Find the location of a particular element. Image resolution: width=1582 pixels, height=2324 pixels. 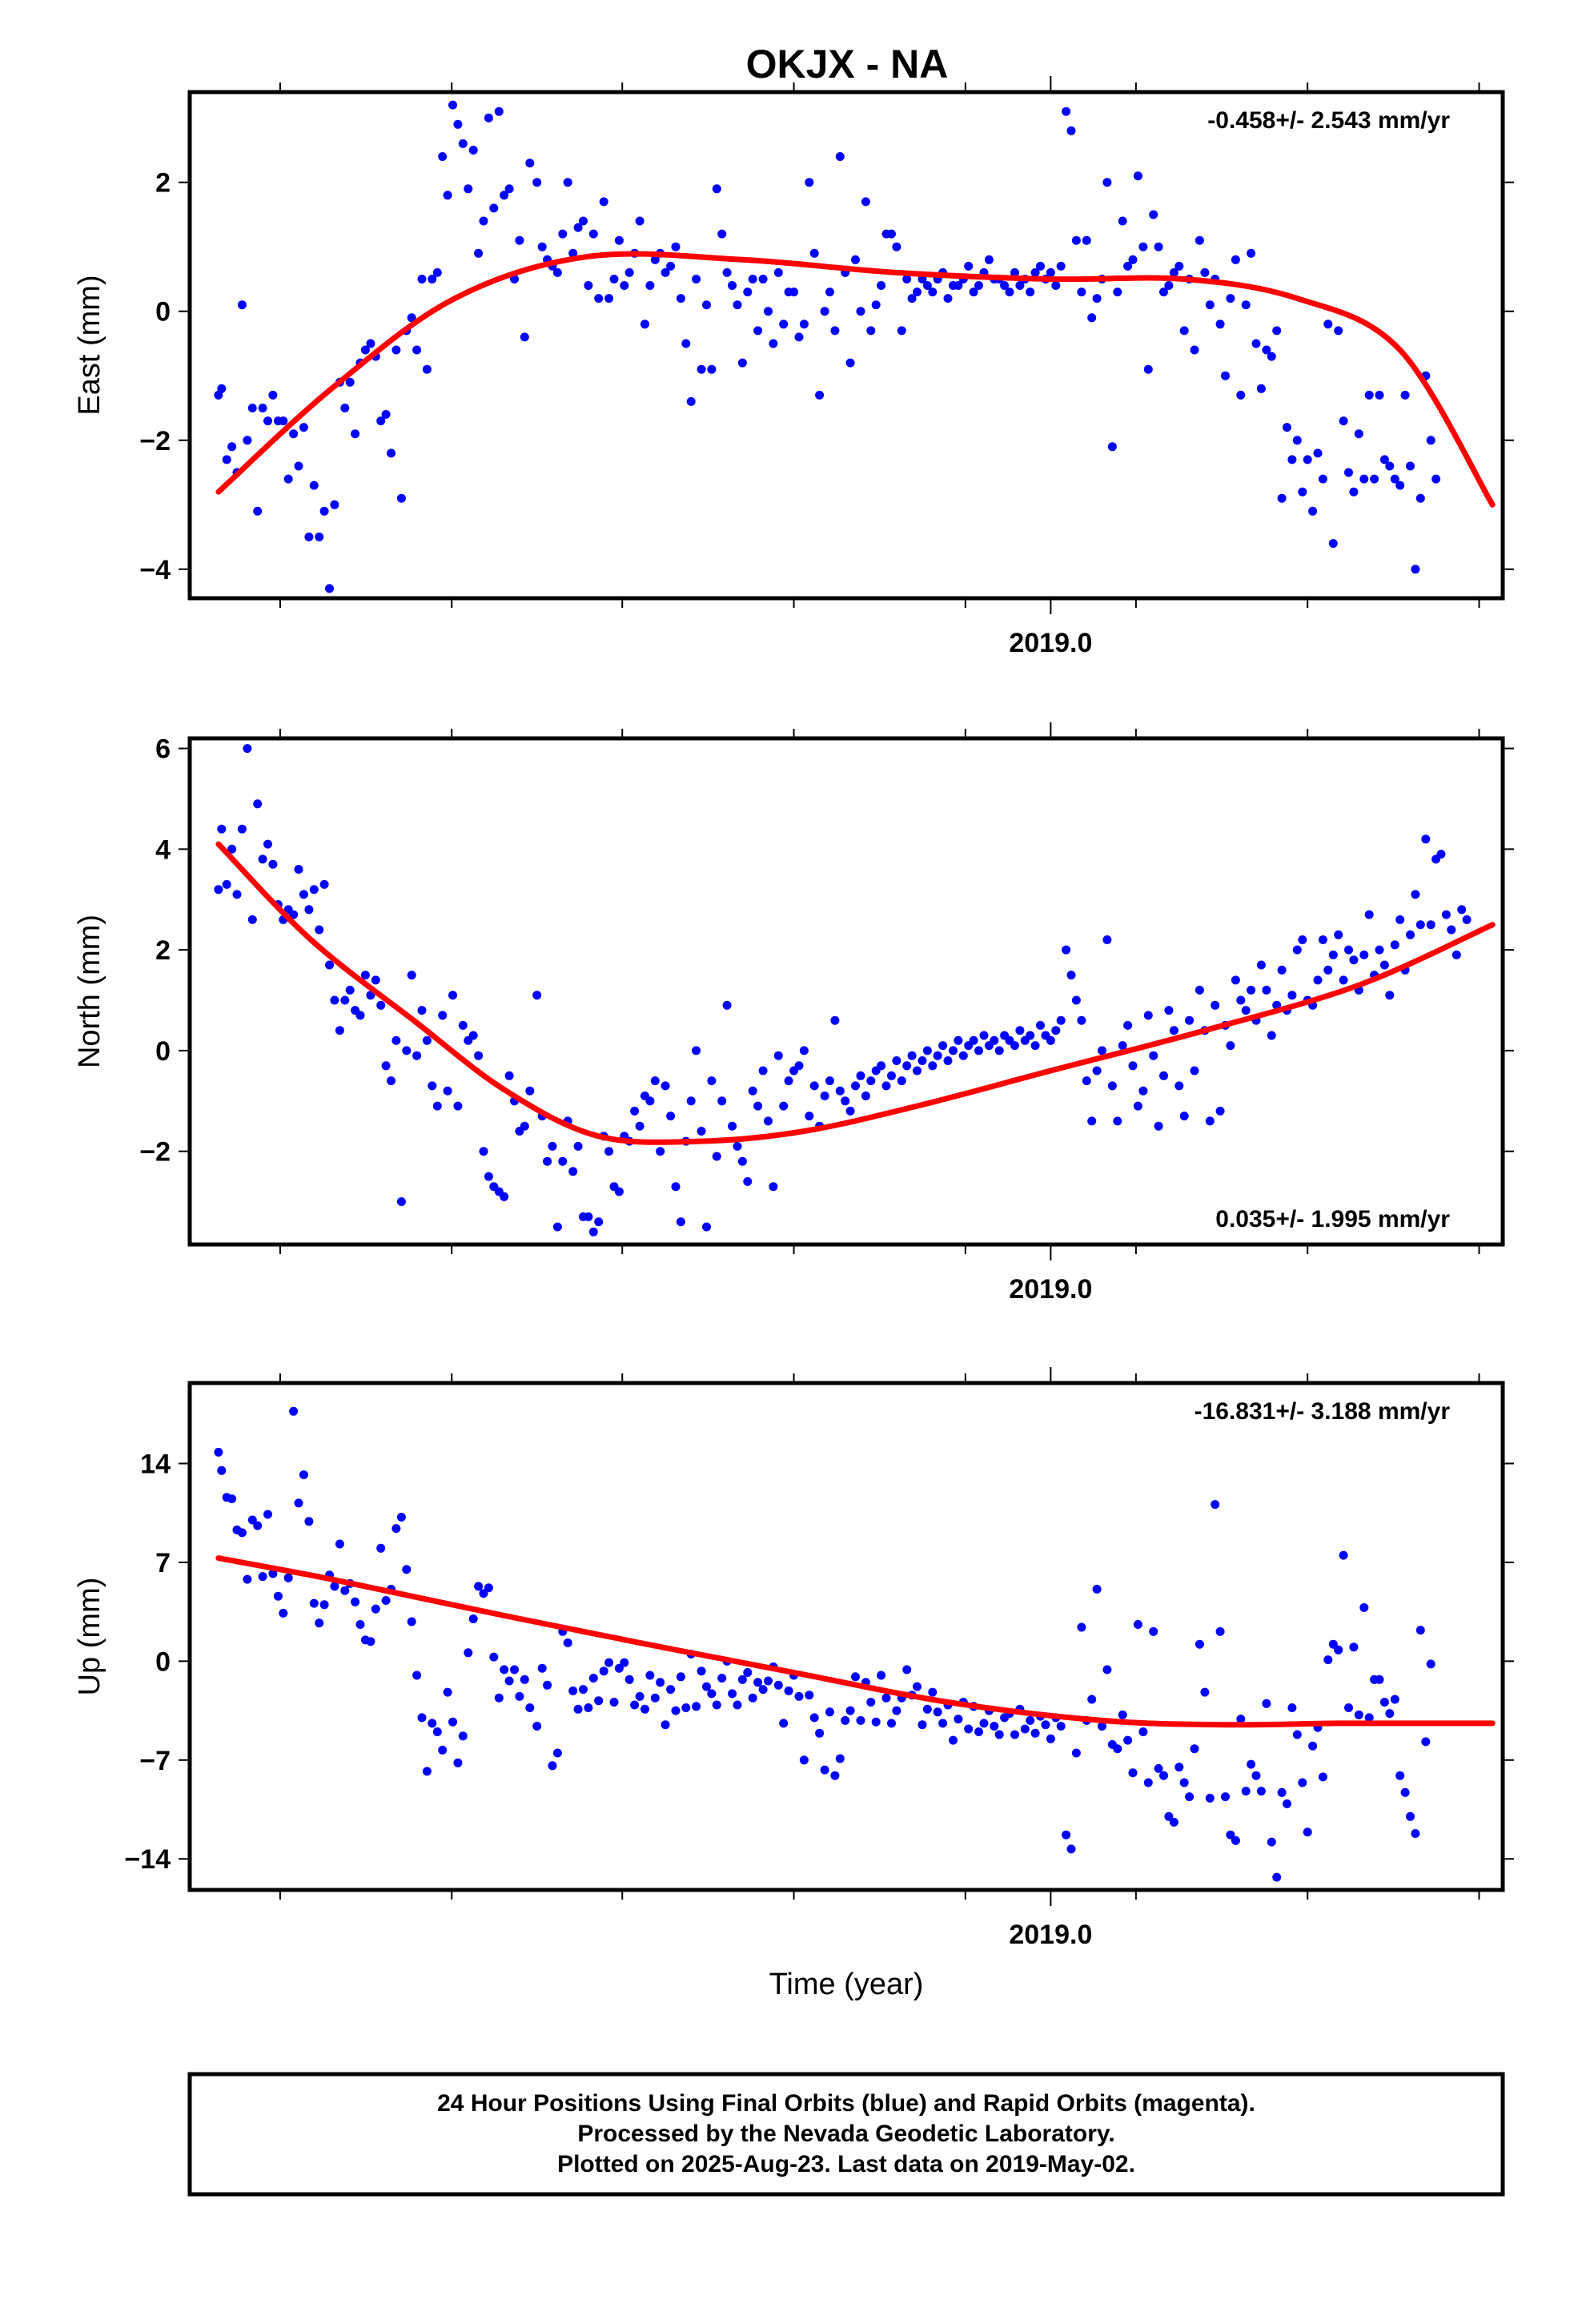

east-y-axis-label: East (mm) is located at coordinates (89, 345).